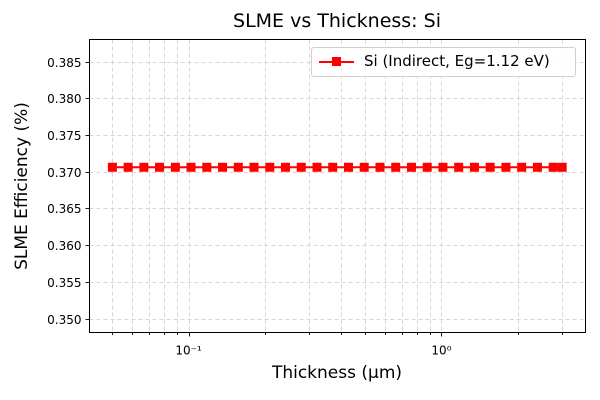 Image resolution: width=600 pixels, height=400 pixels. Describe the element at coordinates (441, 351) in the screenshot. I see `x-tick-label: 10⁰` at that location.